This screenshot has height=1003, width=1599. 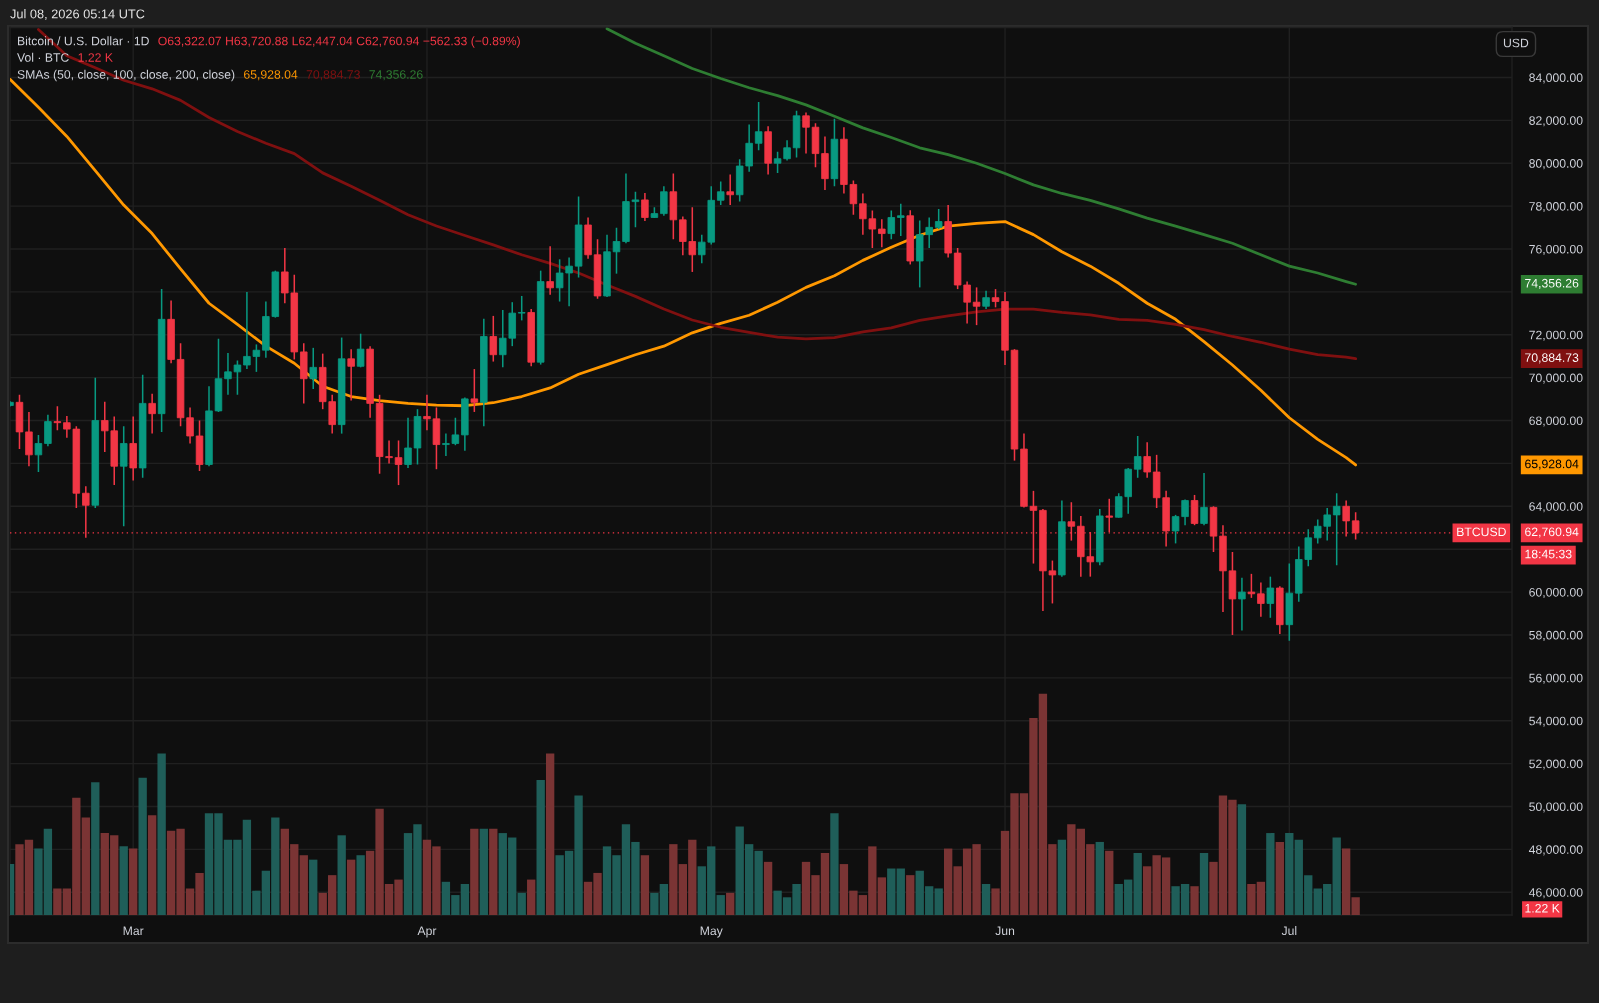 What do you see at coordinates (1556, 164) in the screenshot?
I see `y-tick-label: 80,000.00` at bounding box center [1556, 164].